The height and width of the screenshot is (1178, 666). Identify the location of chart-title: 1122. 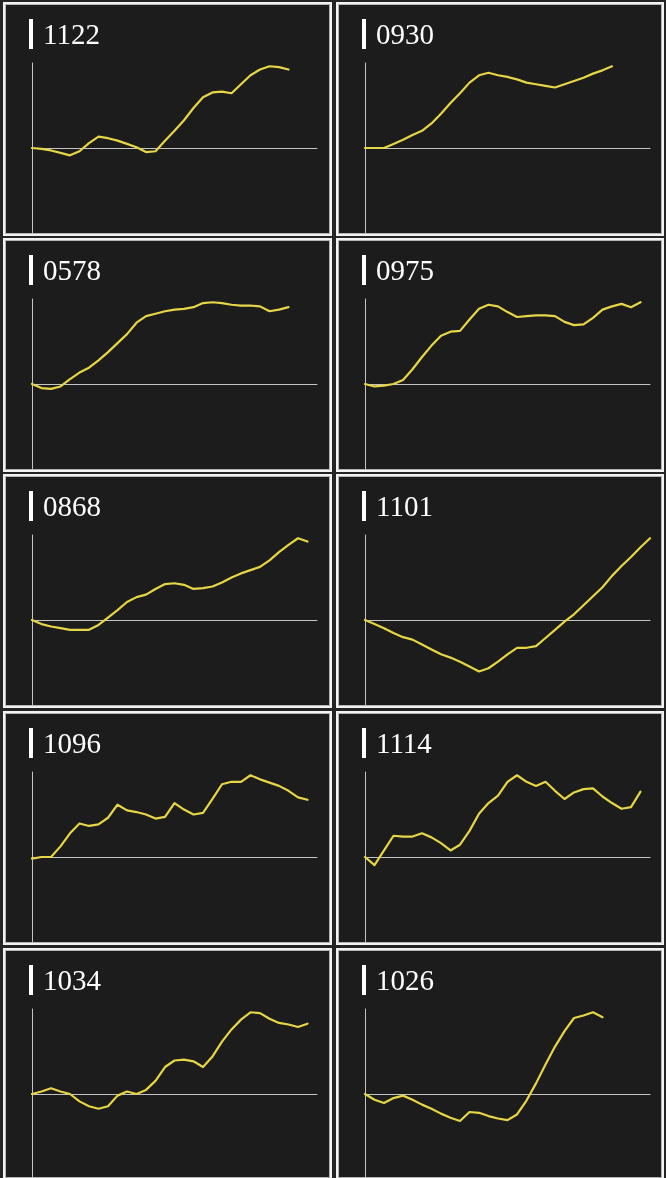
(71, 34).